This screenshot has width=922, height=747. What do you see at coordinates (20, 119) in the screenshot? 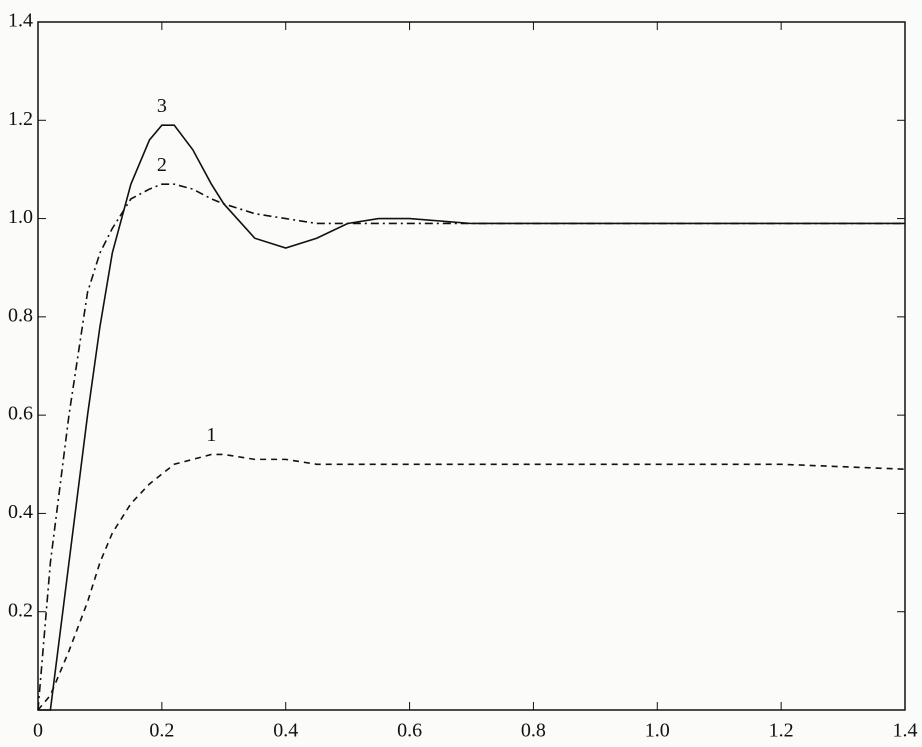
I see `y-tick-label: 1.2` at bounding box center [20, 119].